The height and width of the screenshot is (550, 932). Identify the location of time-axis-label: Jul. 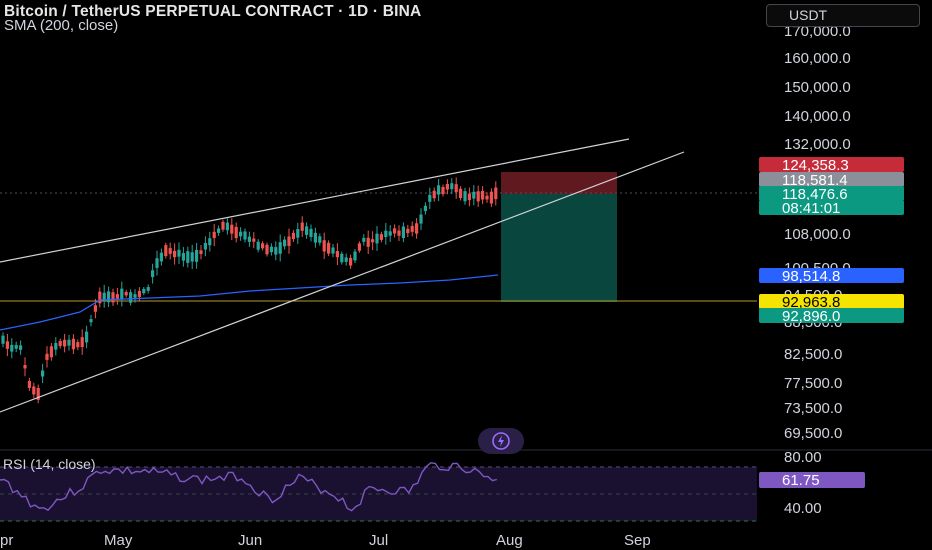
(378, 540).